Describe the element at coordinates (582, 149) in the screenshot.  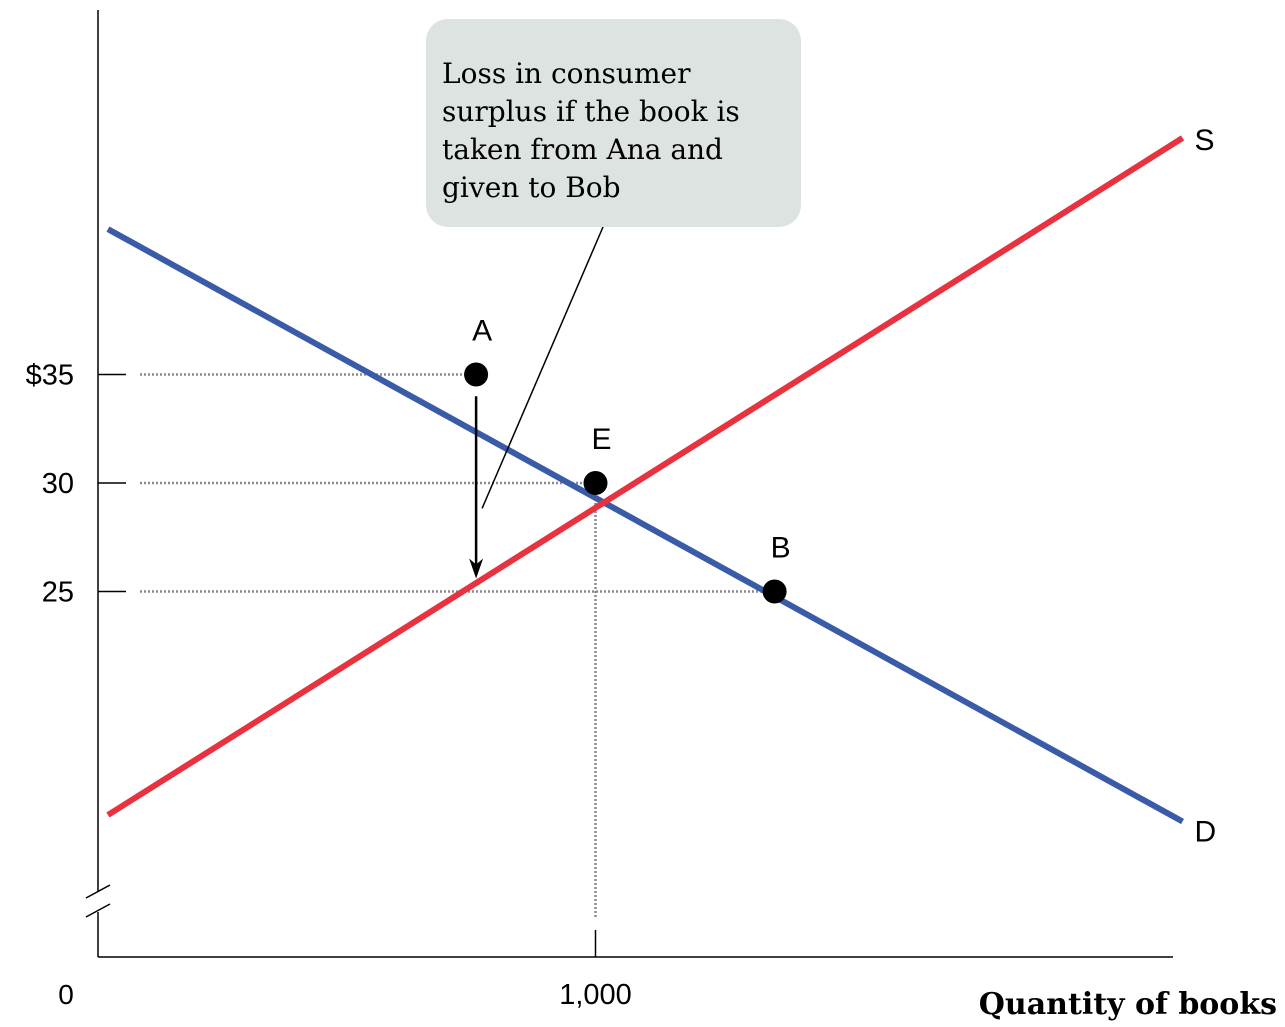
I see `annotation-text-line: taken from Ana and` at that location.